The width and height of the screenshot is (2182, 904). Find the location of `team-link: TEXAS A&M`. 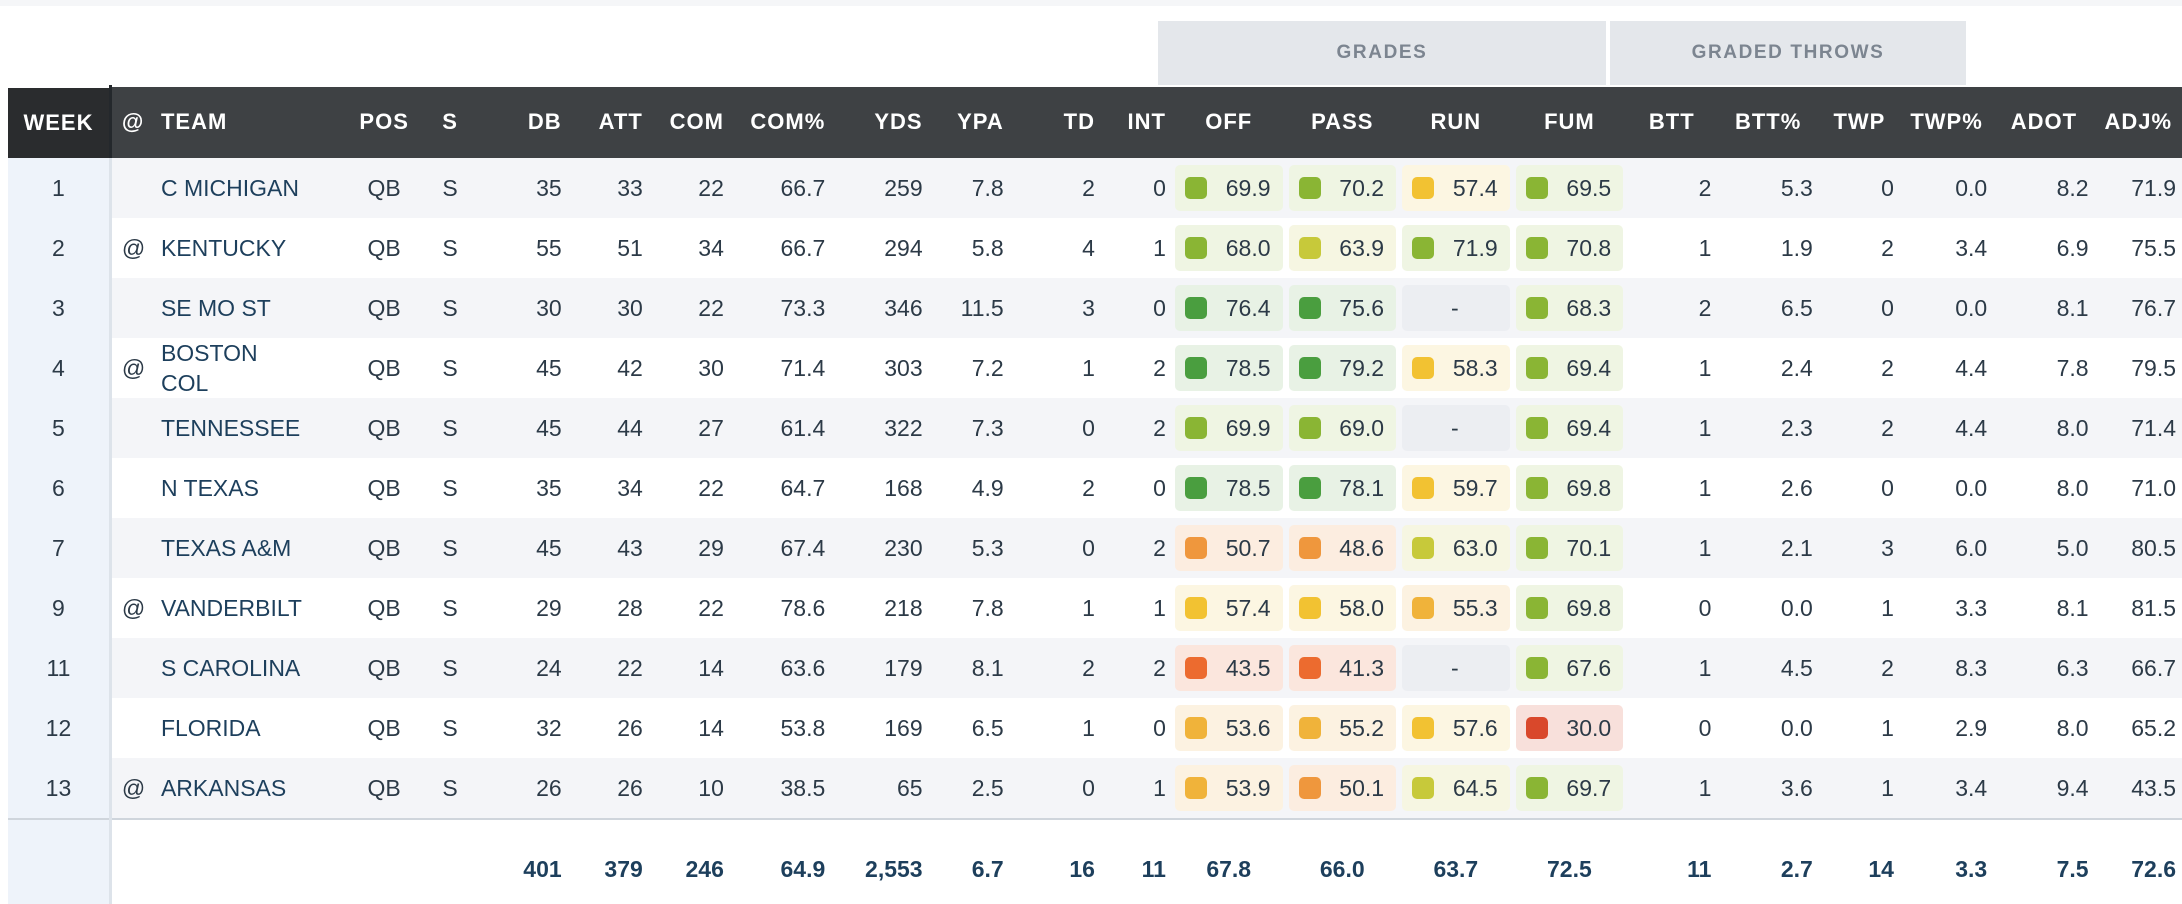

team-link: TEXAS A&M is located at coordinates (249, 548).